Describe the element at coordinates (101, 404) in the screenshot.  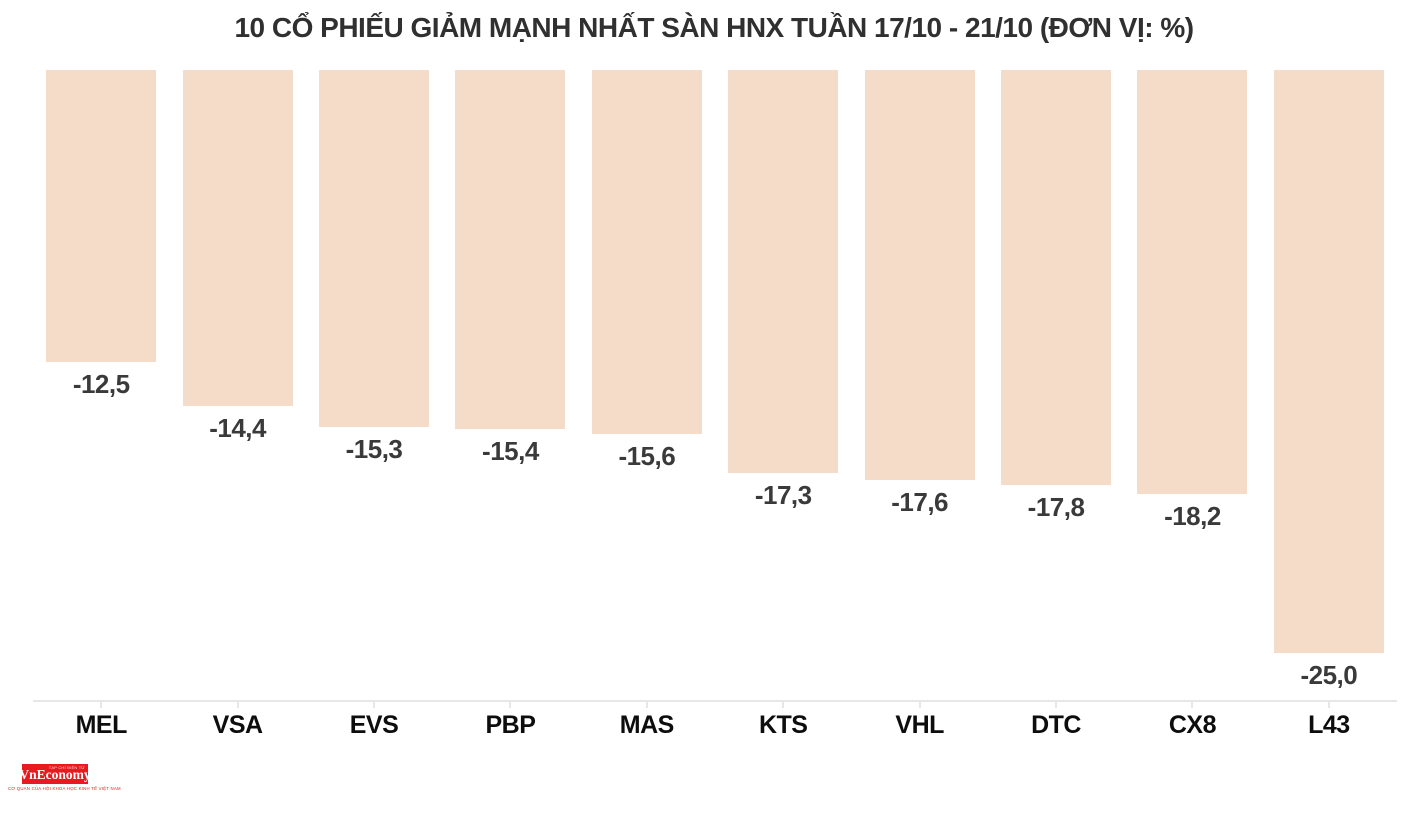
I see `bar-column: -12,5 MEL` at that location.